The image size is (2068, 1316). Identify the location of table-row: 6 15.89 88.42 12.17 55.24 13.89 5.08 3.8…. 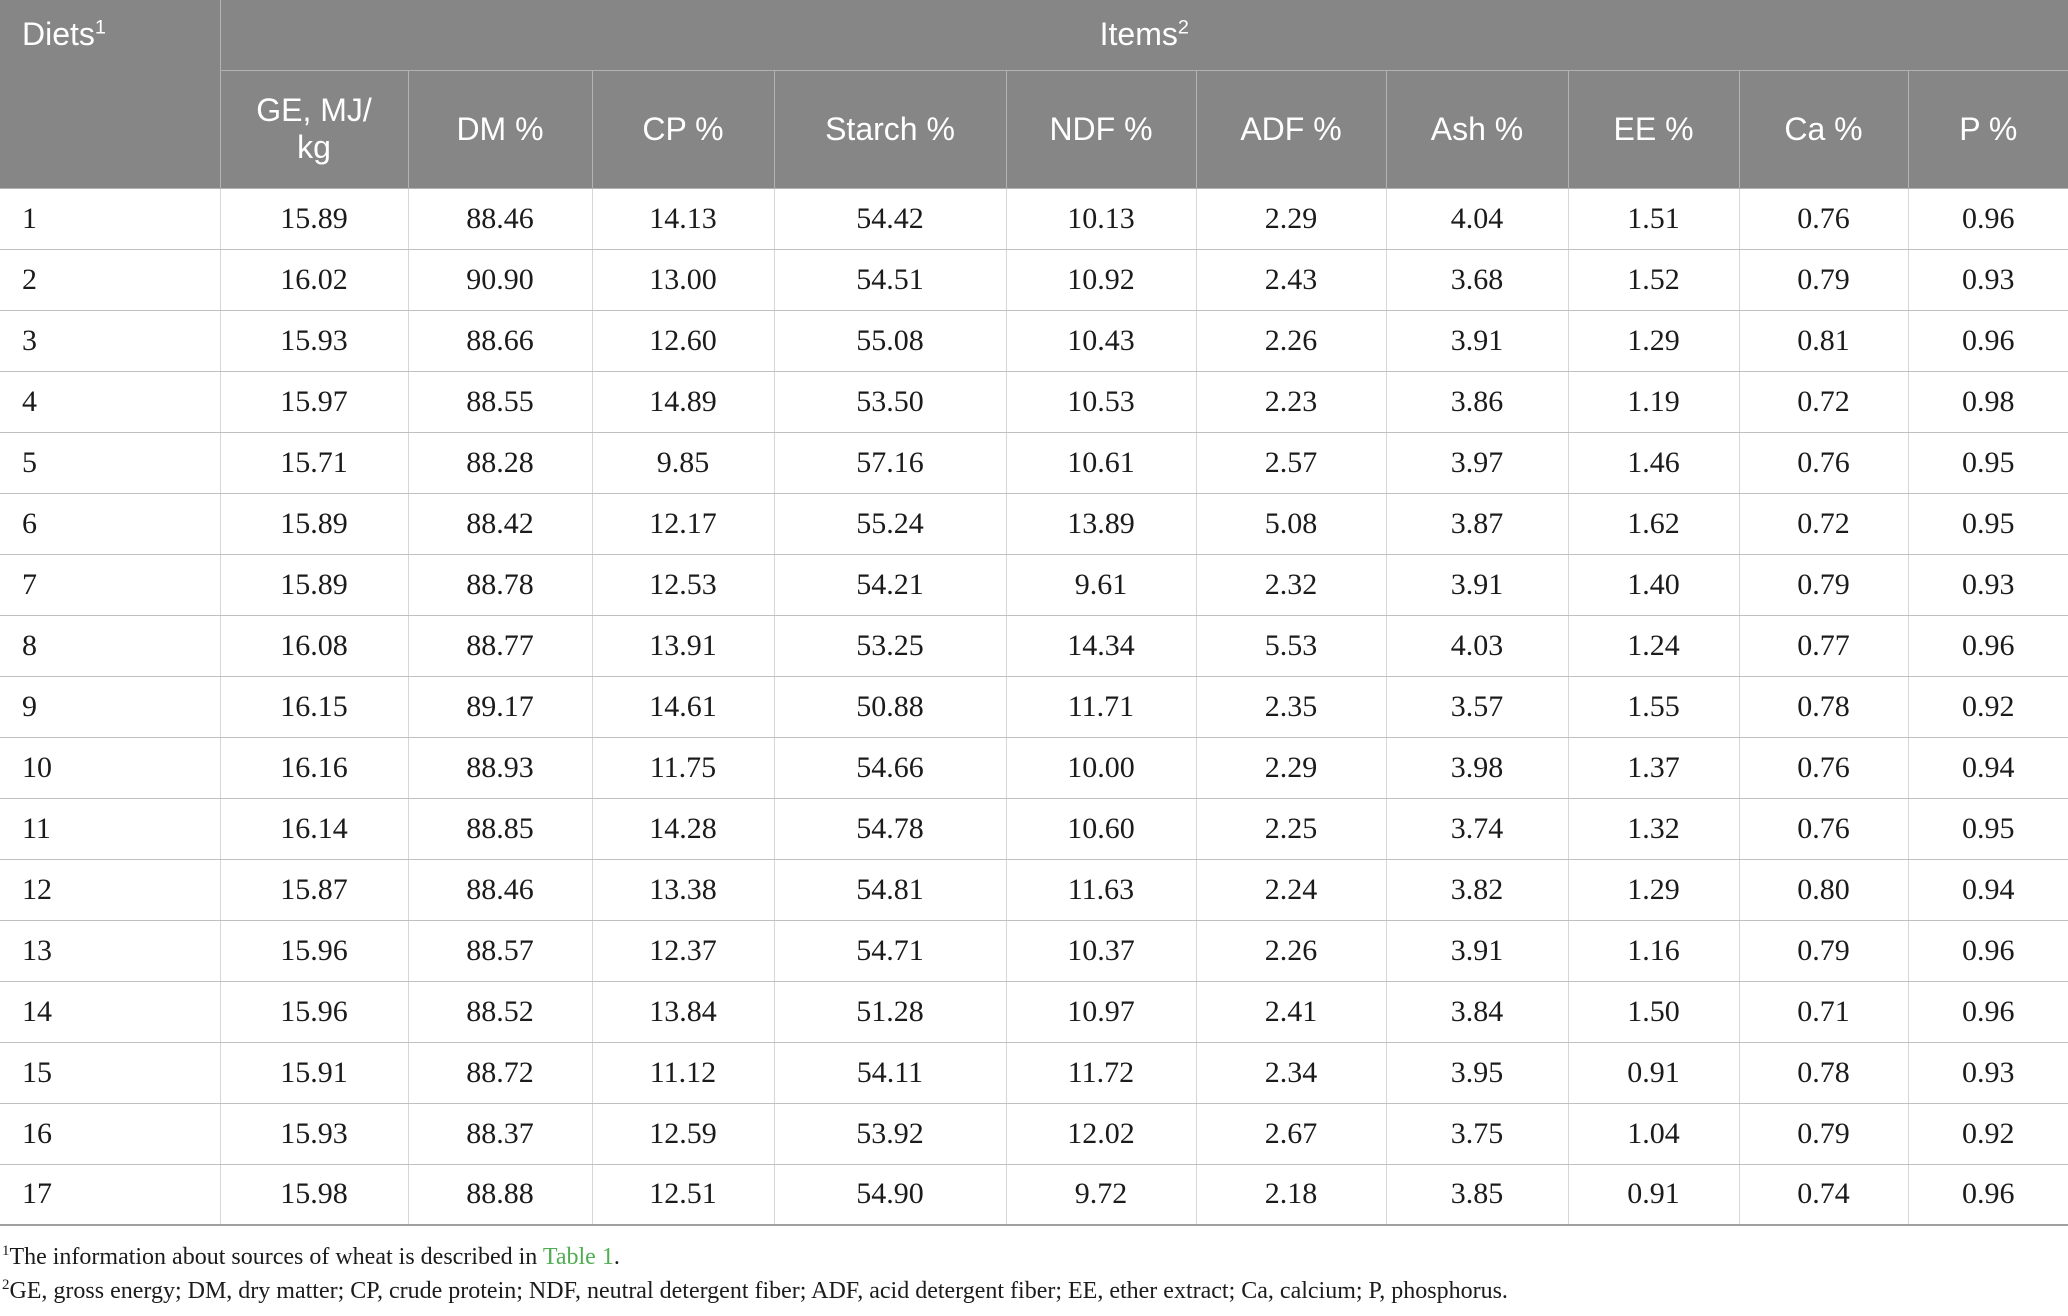
(1034, 523).